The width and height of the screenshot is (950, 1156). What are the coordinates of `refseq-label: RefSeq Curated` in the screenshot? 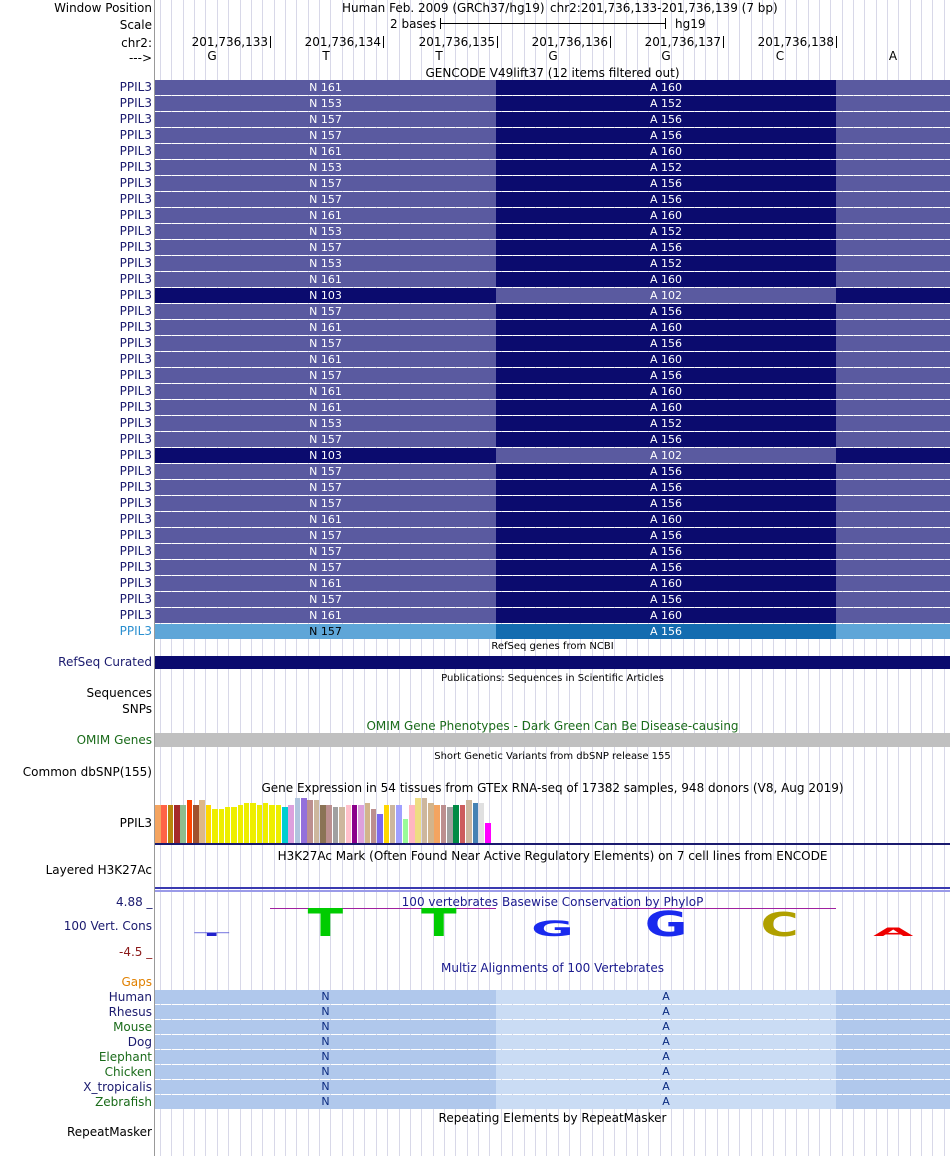 It's located at (105, 662).